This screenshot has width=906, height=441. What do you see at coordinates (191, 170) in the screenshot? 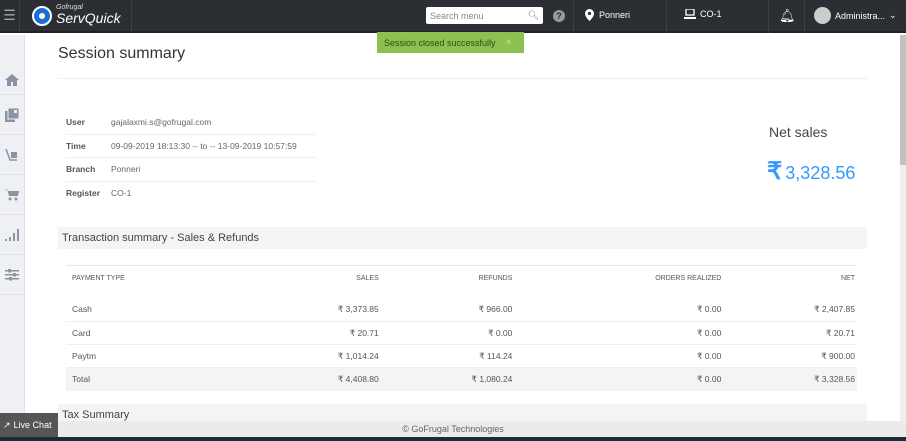
I see `session-branch-row: Branch Ponneri` at bounding box center [191, 170].